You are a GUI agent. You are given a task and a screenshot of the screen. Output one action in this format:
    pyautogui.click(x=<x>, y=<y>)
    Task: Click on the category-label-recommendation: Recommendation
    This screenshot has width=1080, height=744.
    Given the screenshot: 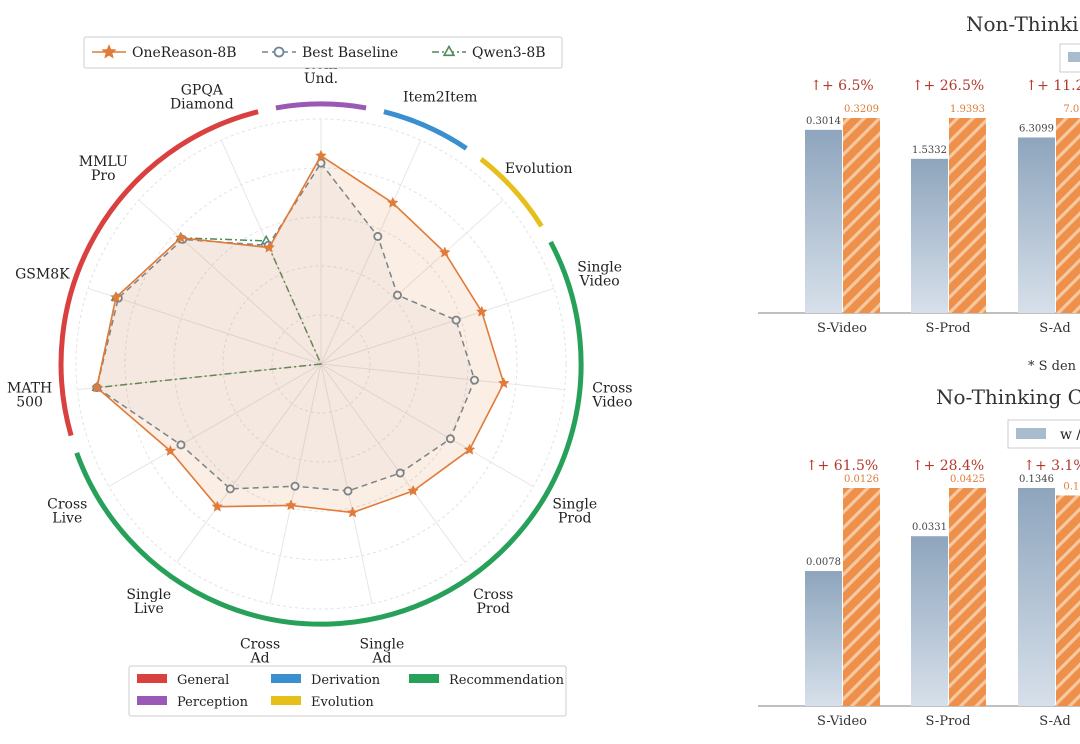 What is the action you would take?
    pyautogui.click(x=507, y=680)
    